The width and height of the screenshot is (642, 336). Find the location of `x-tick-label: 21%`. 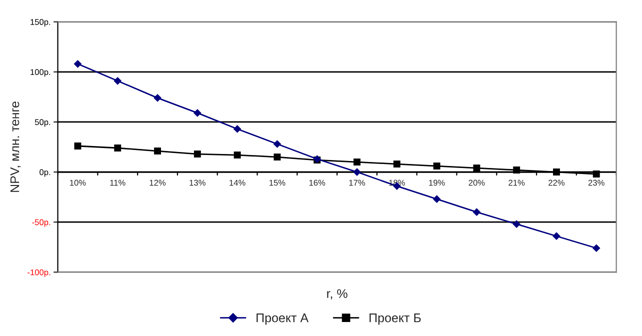

x-tick-label: 21% is located at coordinates (516, 183).